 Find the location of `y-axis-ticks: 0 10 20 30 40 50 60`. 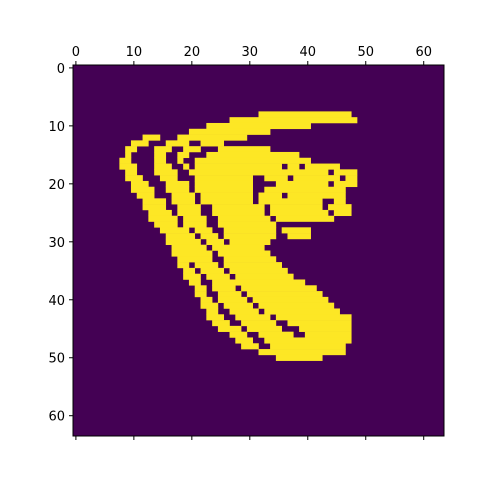

y-axis-ticks: 0 10 20 30 40 50 60 is located at coordinates (60, 243).